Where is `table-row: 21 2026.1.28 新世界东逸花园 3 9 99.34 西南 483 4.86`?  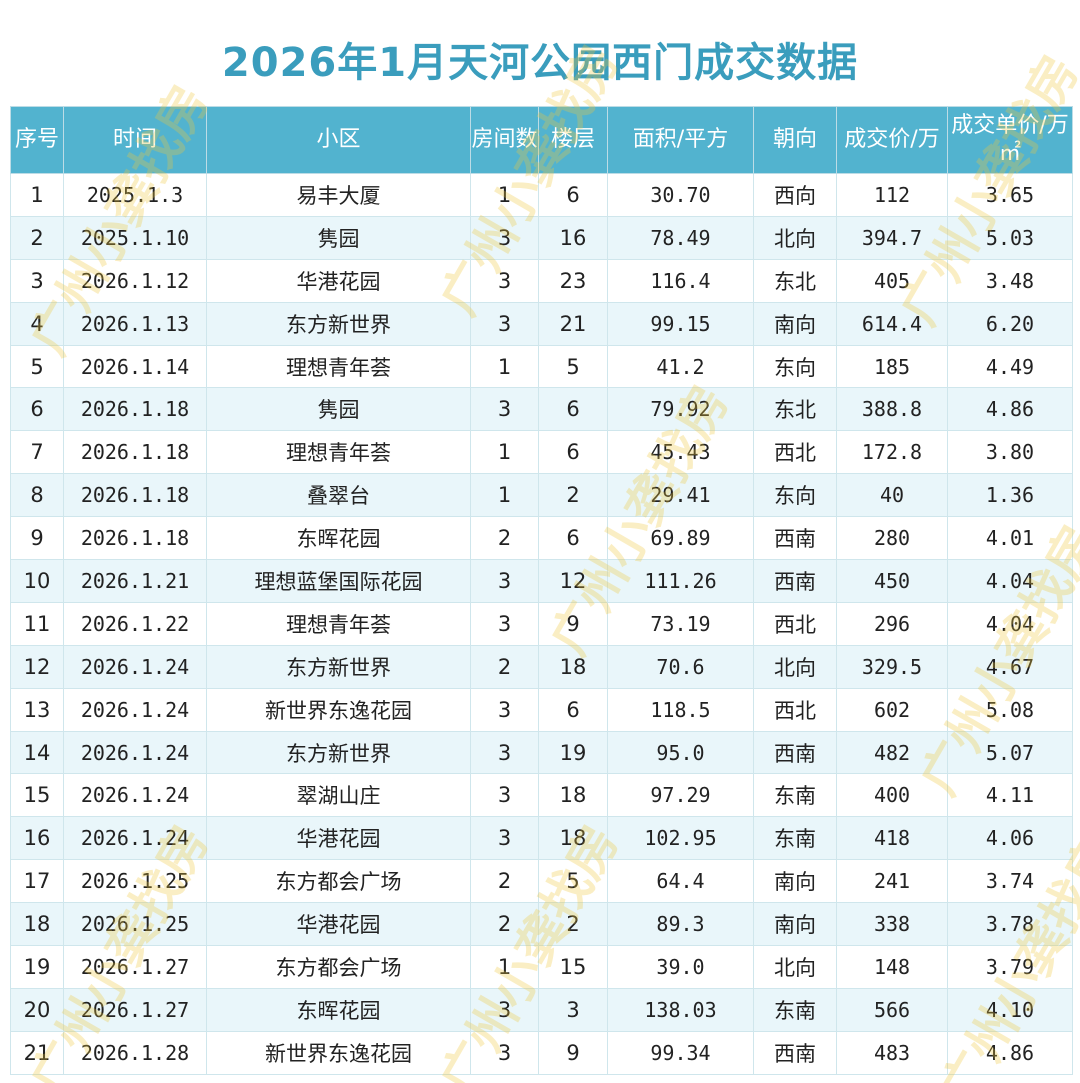
table-row: 21 2026.1.28 新世界东逸花园 3 9 99.34 西南 483 4.86 is located at coordinates (541, 1052).